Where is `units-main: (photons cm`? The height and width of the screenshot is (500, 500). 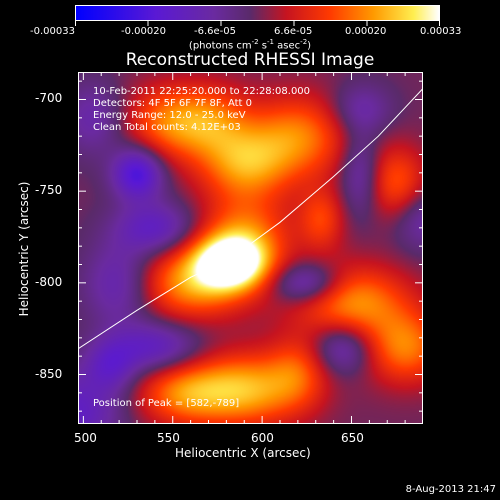 units-main: (photons cm is located at coordinates (220, 46).